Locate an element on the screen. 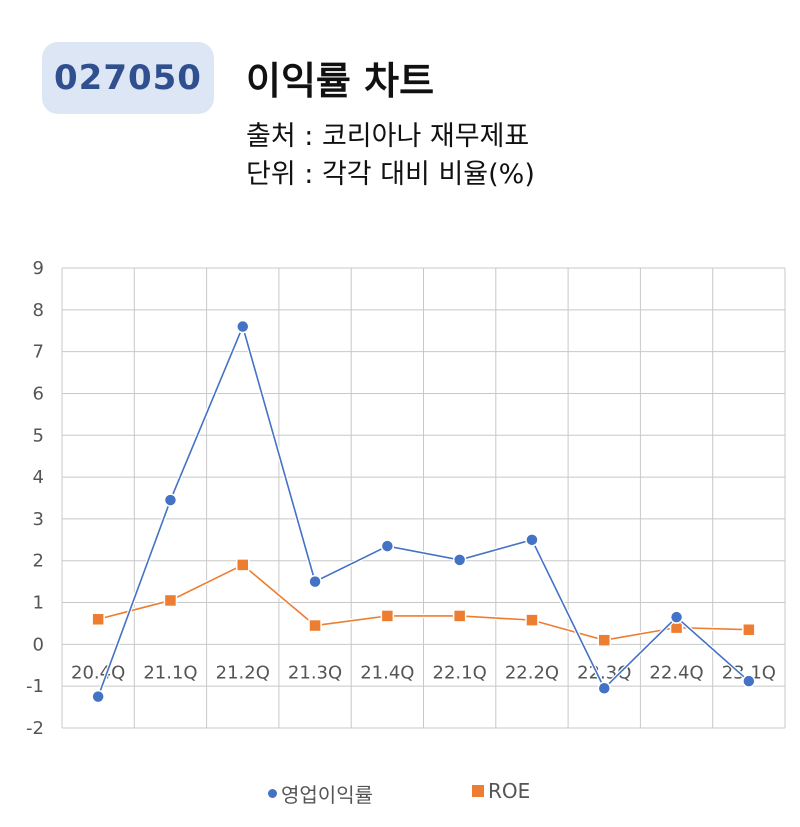 The height and width of the screenshot is (827, 800). x-tick-label: 21.1Q is located at coordinates (170, 672).